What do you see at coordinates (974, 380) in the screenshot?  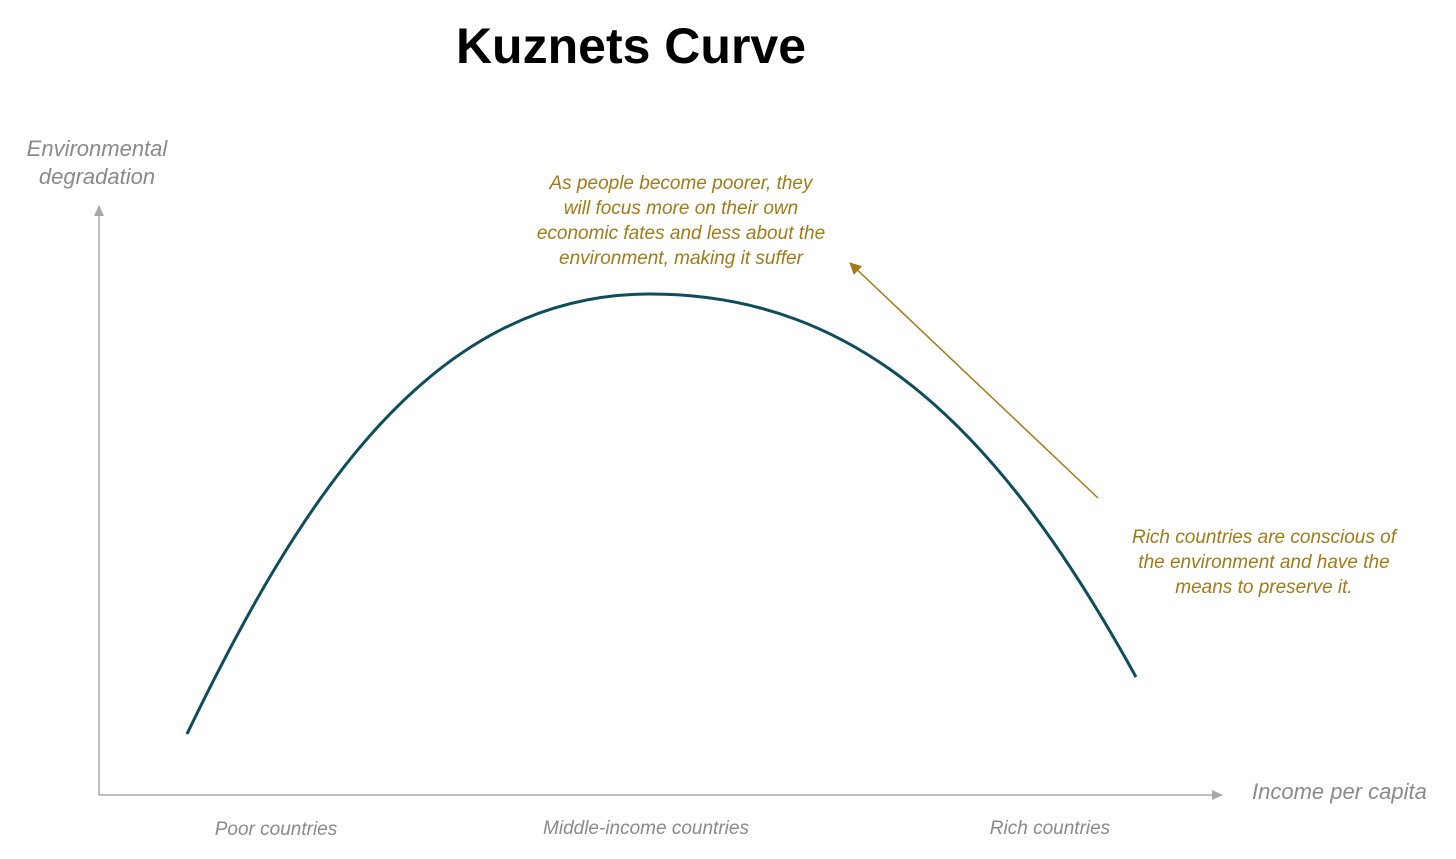 I see `annotation-arrow` at bounding box center [974, 380].